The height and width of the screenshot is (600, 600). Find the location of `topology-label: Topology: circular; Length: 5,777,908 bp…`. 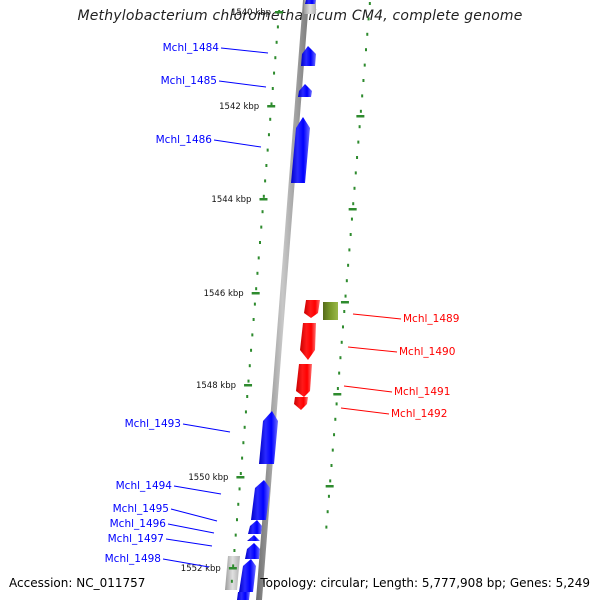

topology-label: Topology: circular; Length: 5,777,908 bp… is located at coordinates (425, 583).